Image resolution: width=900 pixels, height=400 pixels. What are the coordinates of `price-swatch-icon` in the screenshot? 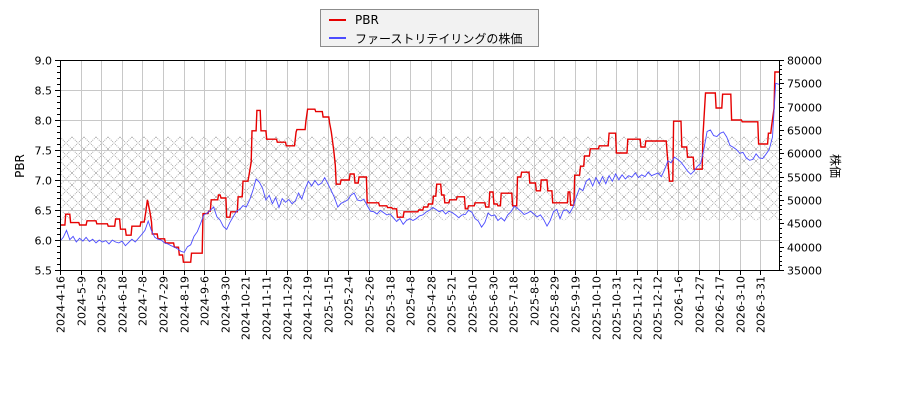 It's located at (337, 38).